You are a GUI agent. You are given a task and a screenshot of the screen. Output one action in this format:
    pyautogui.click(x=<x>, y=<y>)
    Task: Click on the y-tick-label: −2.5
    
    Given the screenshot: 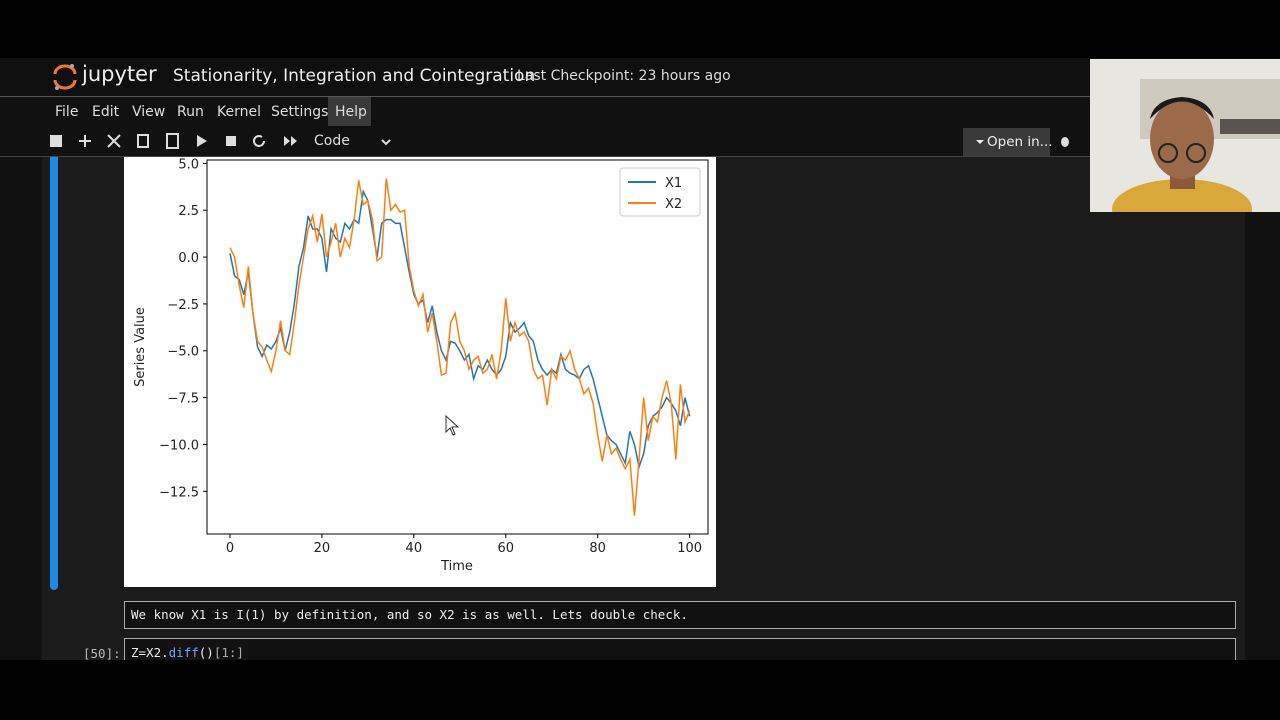 What is the action you would take?
    pyautogui.click(x=183, y=305)
    